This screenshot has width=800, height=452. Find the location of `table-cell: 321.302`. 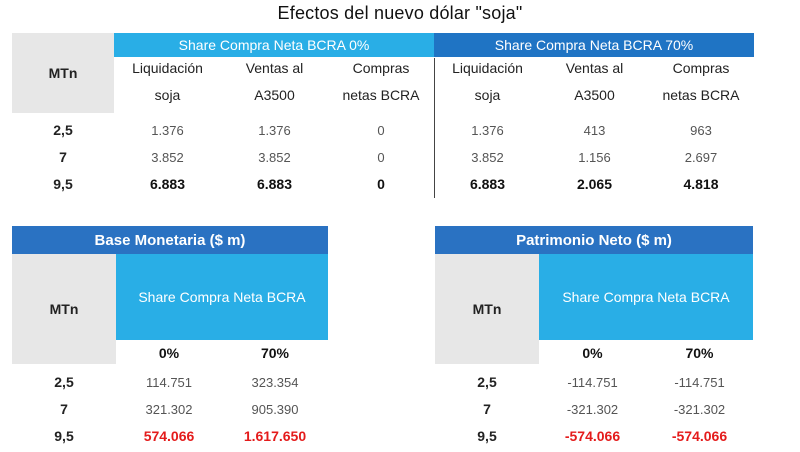

table-cell: 321.302 is located at coordinates (169, 409).